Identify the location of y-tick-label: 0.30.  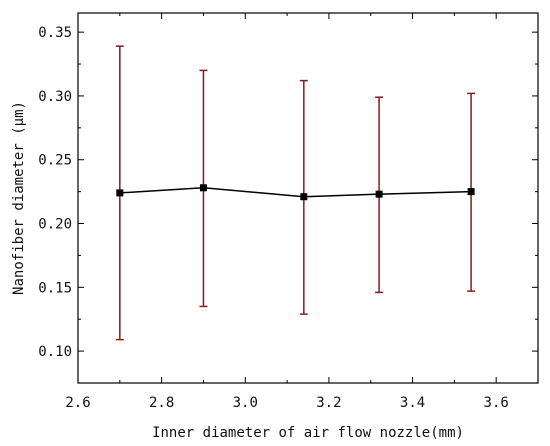
(55, 97).